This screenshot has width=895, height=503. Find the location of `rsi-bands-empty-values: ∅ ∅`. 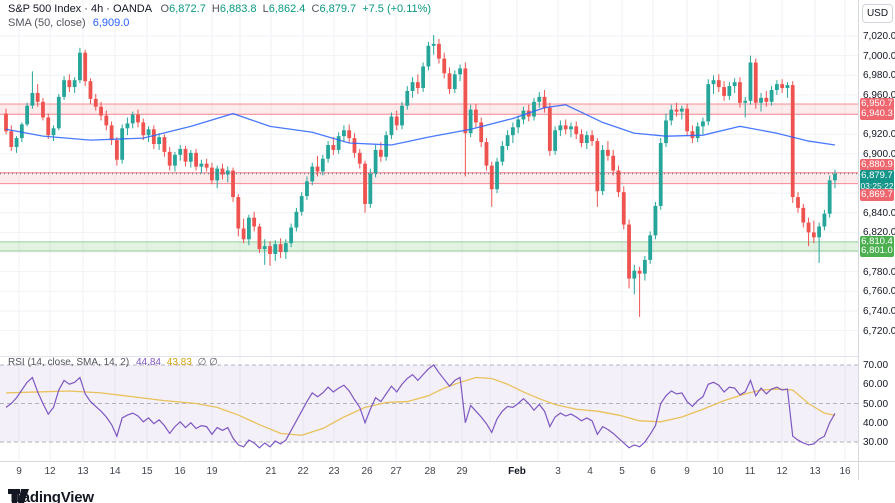

rsi-bands-empty-values: ∅ ∅ is located at coordinates (207, 362).